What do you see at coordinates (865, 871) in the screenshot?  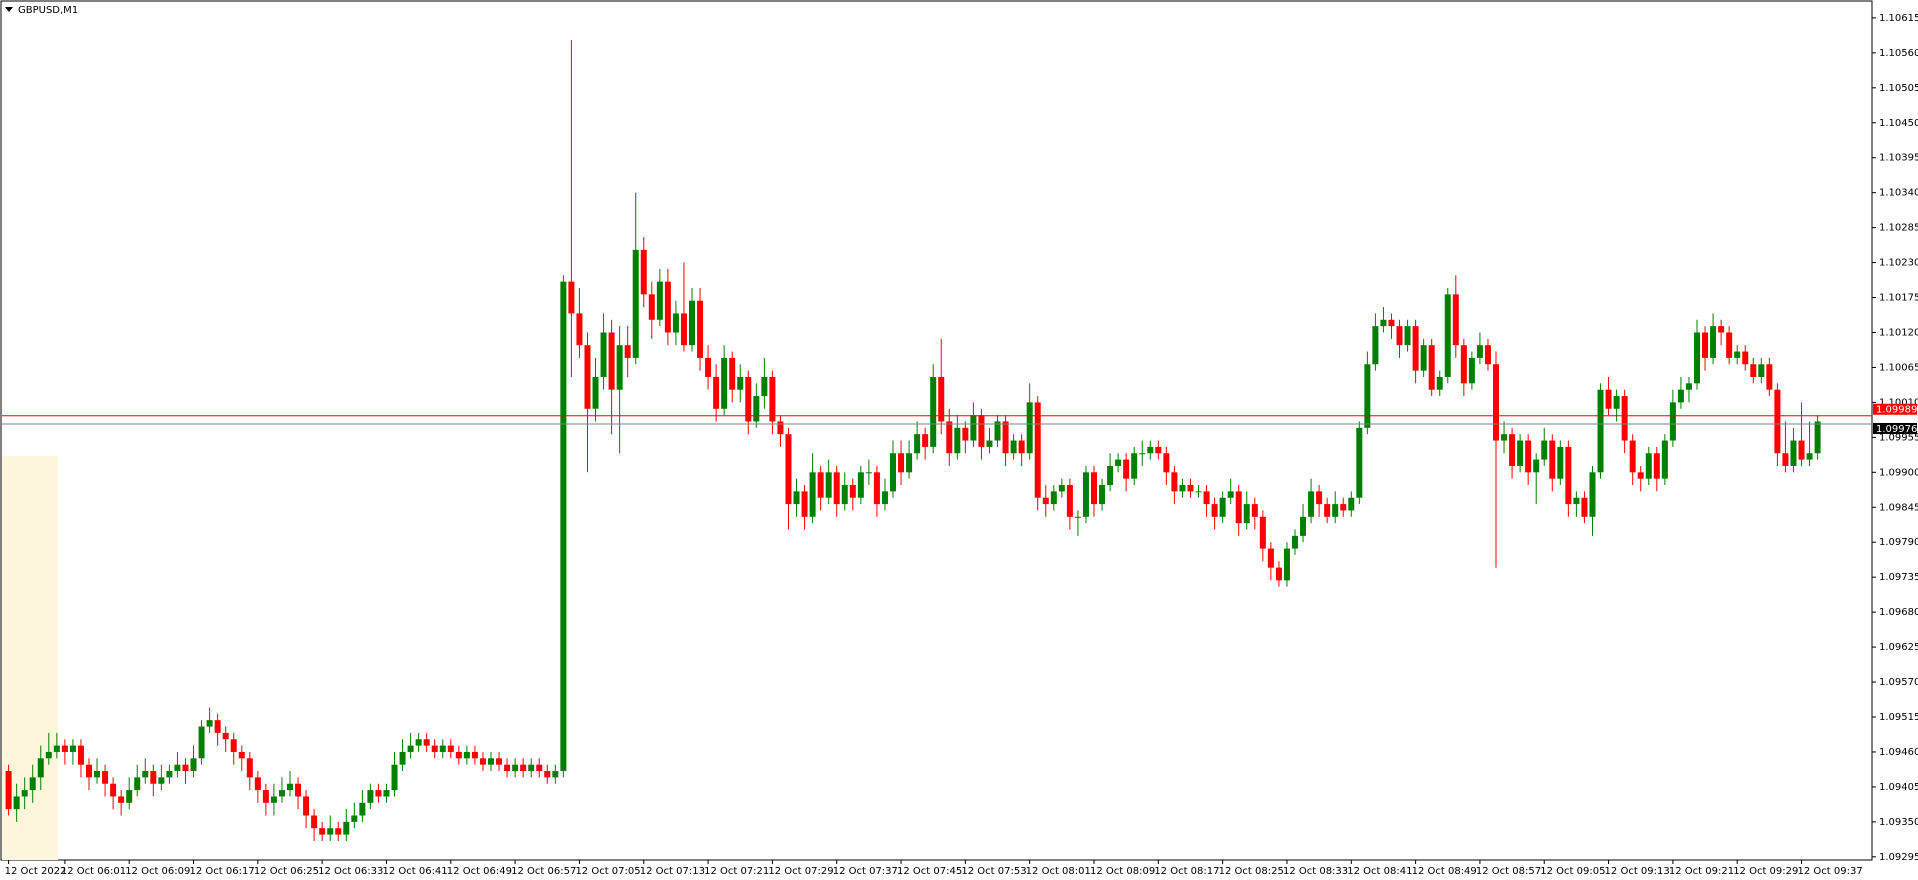 I see `x-tick-label: 12 Oct 07:37` at bounding box center [865, 871].